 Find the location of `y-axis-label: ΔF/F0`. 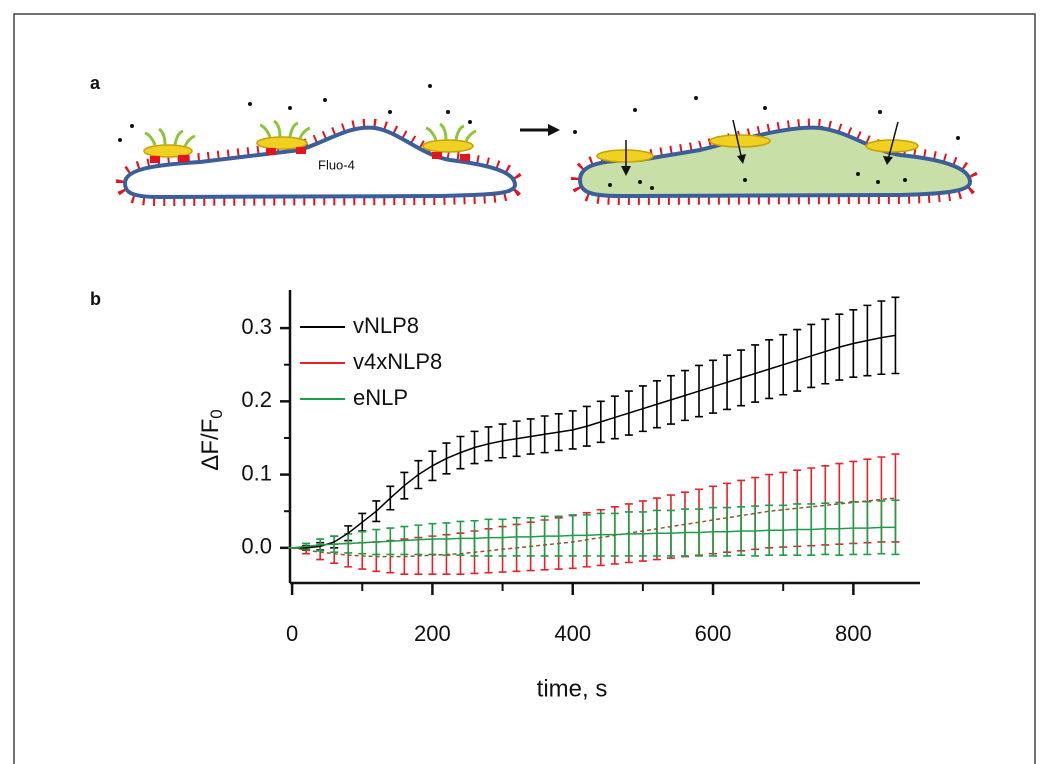

y-axis-label: ΔF/F0 is located at coordinates (211, 440).